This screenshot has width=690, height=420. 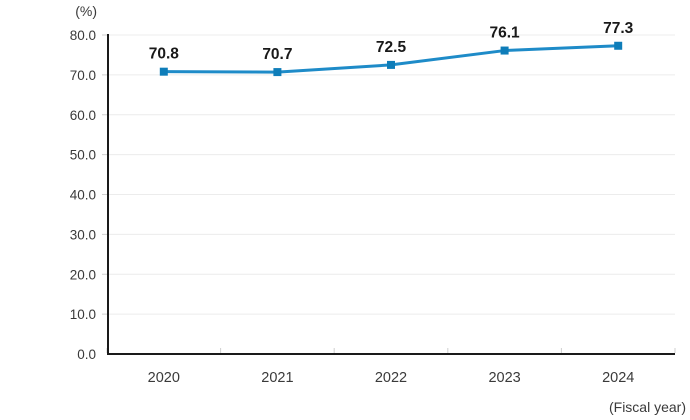 What do you see at coordinates (504, 378) in the screenshot?
I see `x-tick-label: 2023` at bounding box center [504, 378].